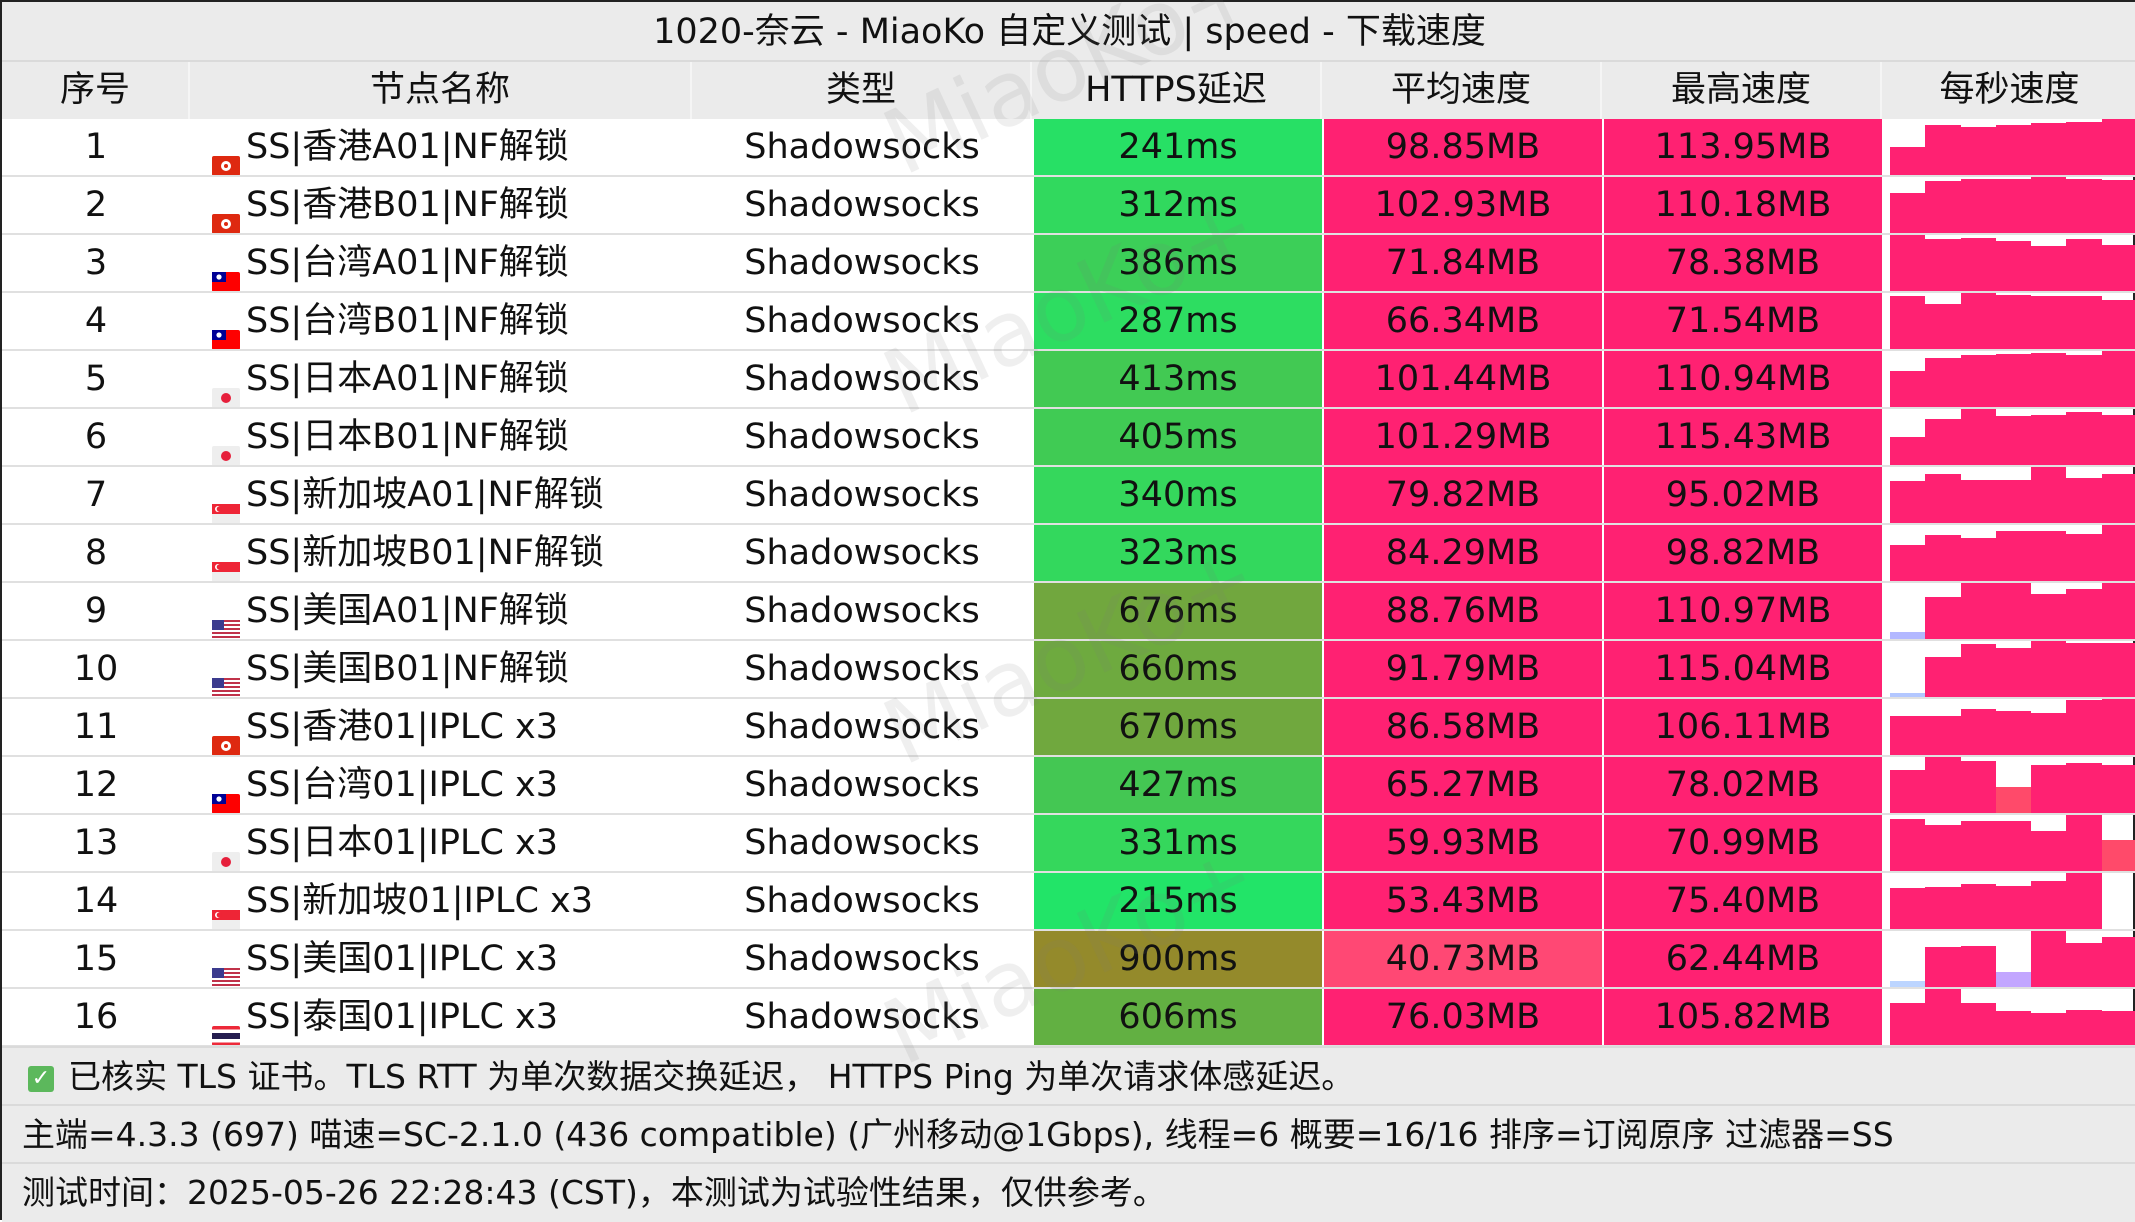  What do you see at coordinates (862, 90) in the screenshot?
I see `col-header-type: 类型` at bounding box center [862, 90].